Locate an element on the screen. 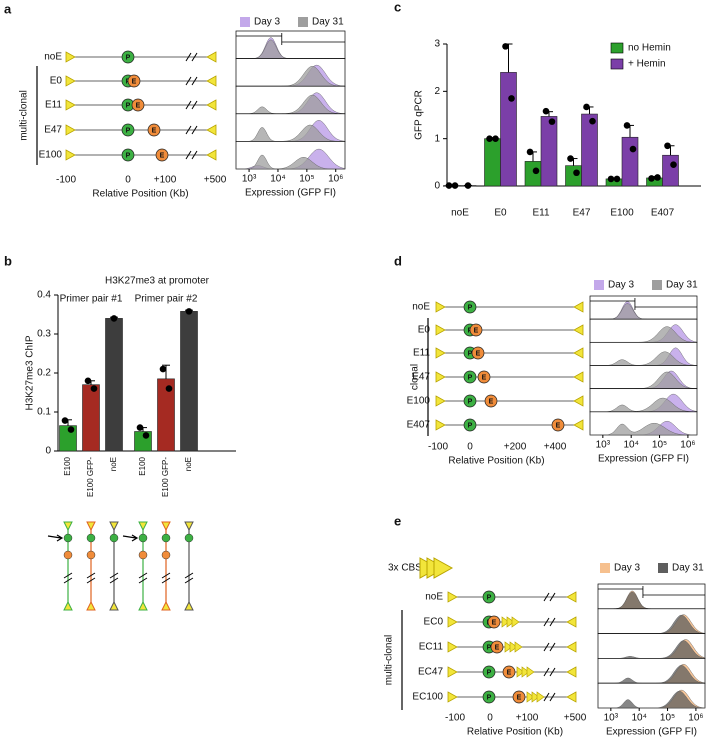  y-tick-label: 0.2 is located at coordinates (44, 373).